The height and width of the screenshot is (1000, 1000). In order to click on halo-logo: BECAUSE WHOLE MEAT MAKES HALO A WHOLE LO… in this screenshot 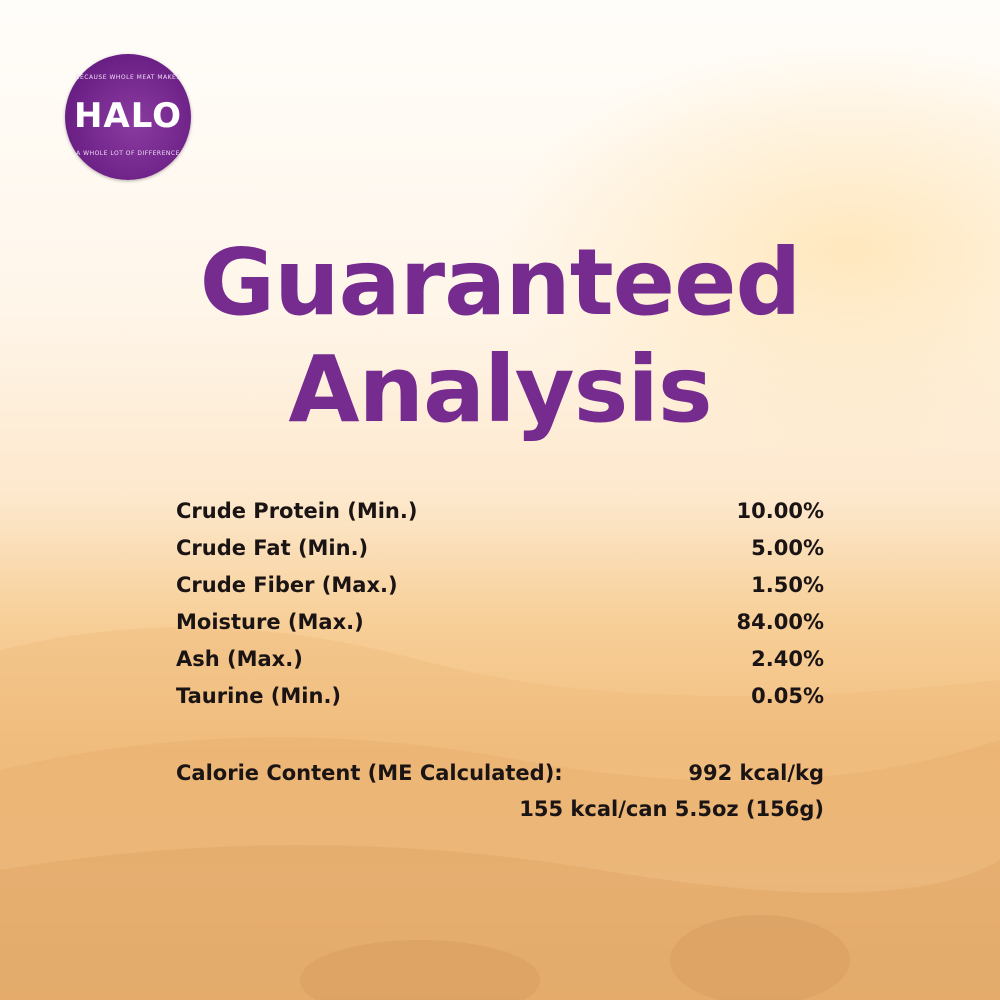, I will do `click(128, 117)`.